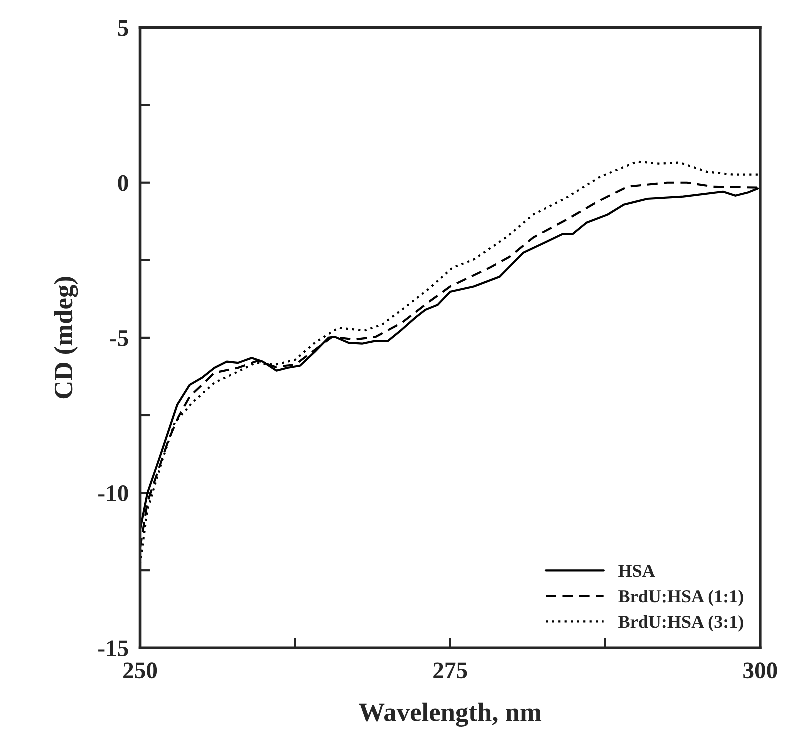 The height and width of the screenshot is (751, 788). What do you see at coordinates (761, 670) in the screenshot?
I see `x-tick-label: 300` at bounding box center [761, 670].